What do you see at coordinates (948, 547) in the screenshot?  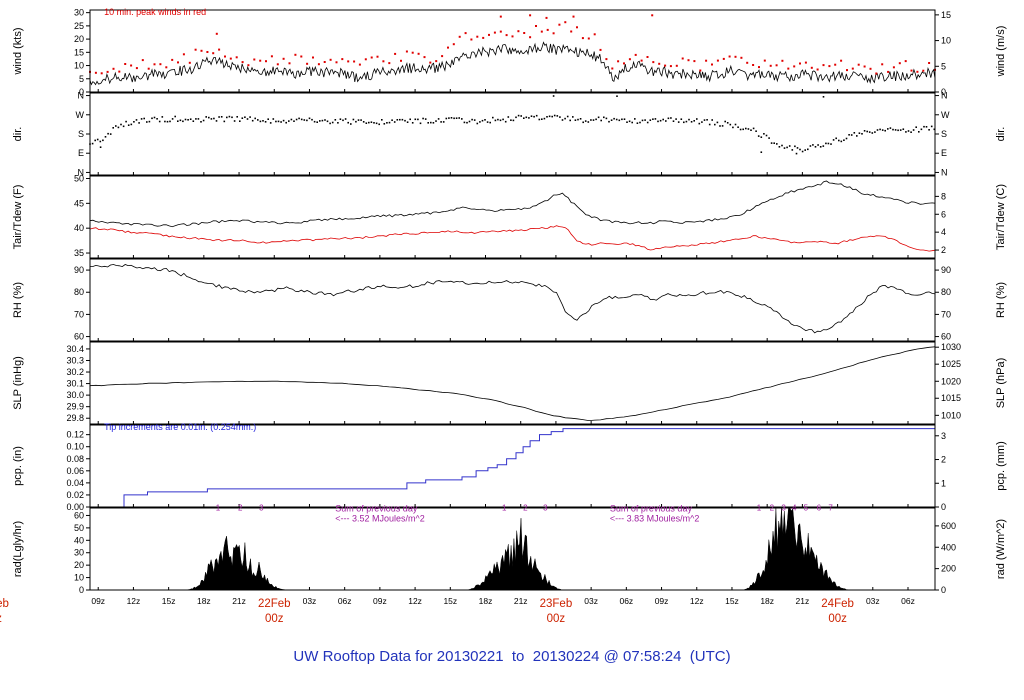 I see `svg-text: 400` at bounding box center [948, 547].